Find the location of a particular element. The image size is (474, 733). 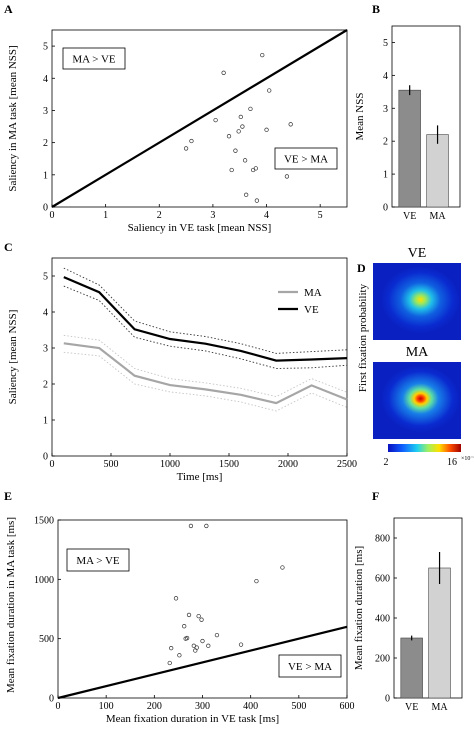

x-axis-title: Saliency in VE task [mean NSS] is located at coordinates (200, 228).